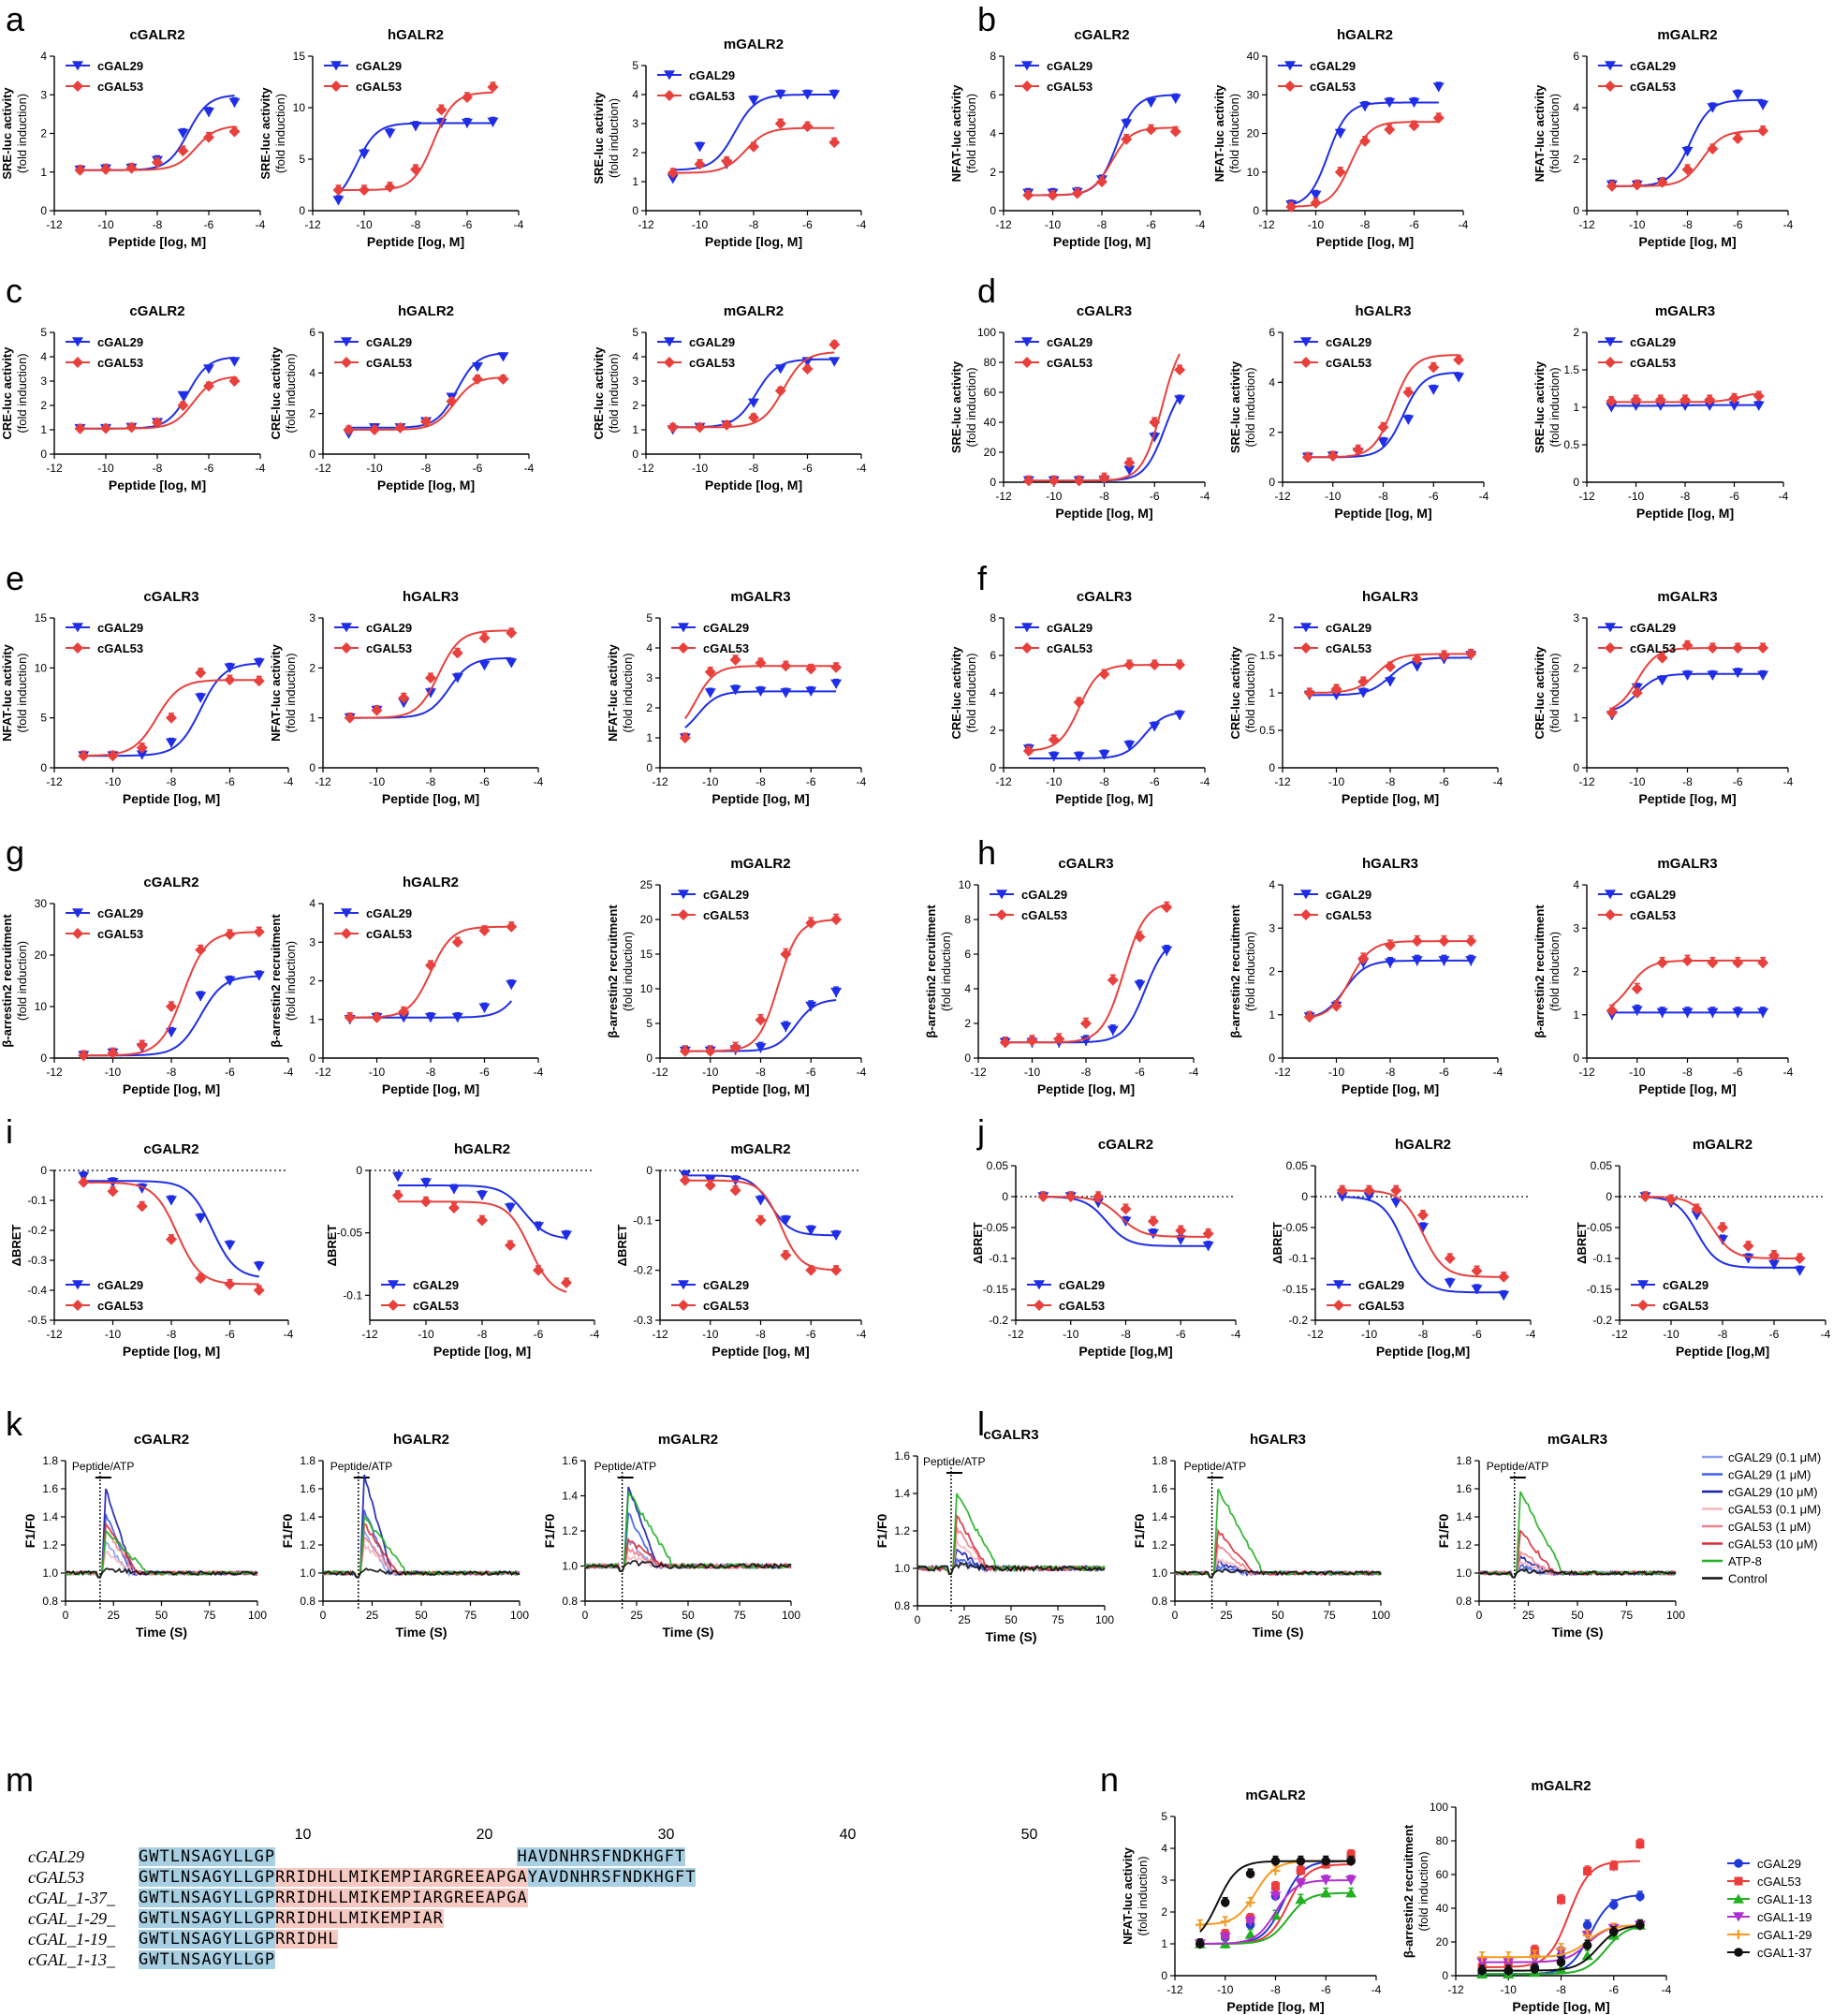 Image resolution: width=1848 pixels, height=2015 pixels. What do you see at coordinates (938, 971) in the screenshot?
I see `y-axis-label: β-arrestin2 recruitment (fold induction)` at bounding box center [938, 971].